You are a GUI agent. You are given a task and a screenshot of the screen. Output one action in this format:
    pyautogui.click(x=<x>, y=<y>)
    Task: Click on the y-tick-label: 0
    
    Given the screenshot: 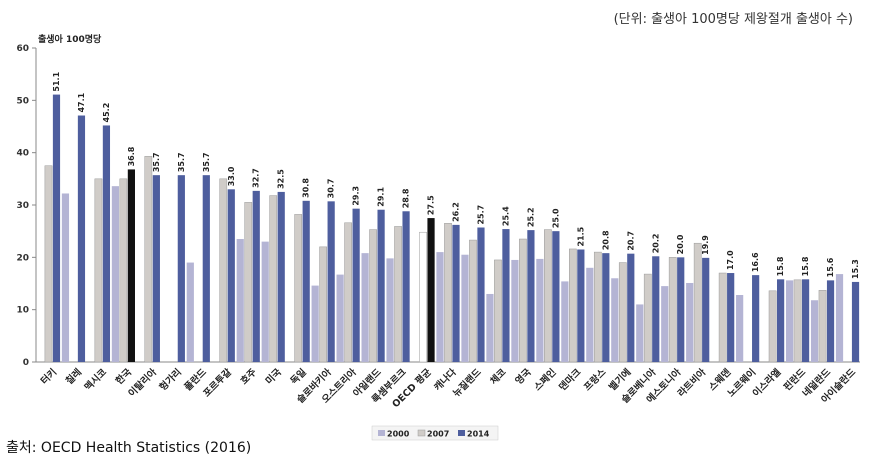 What is the action you would take?
    pyautogui.click(x=26, y=363)
    